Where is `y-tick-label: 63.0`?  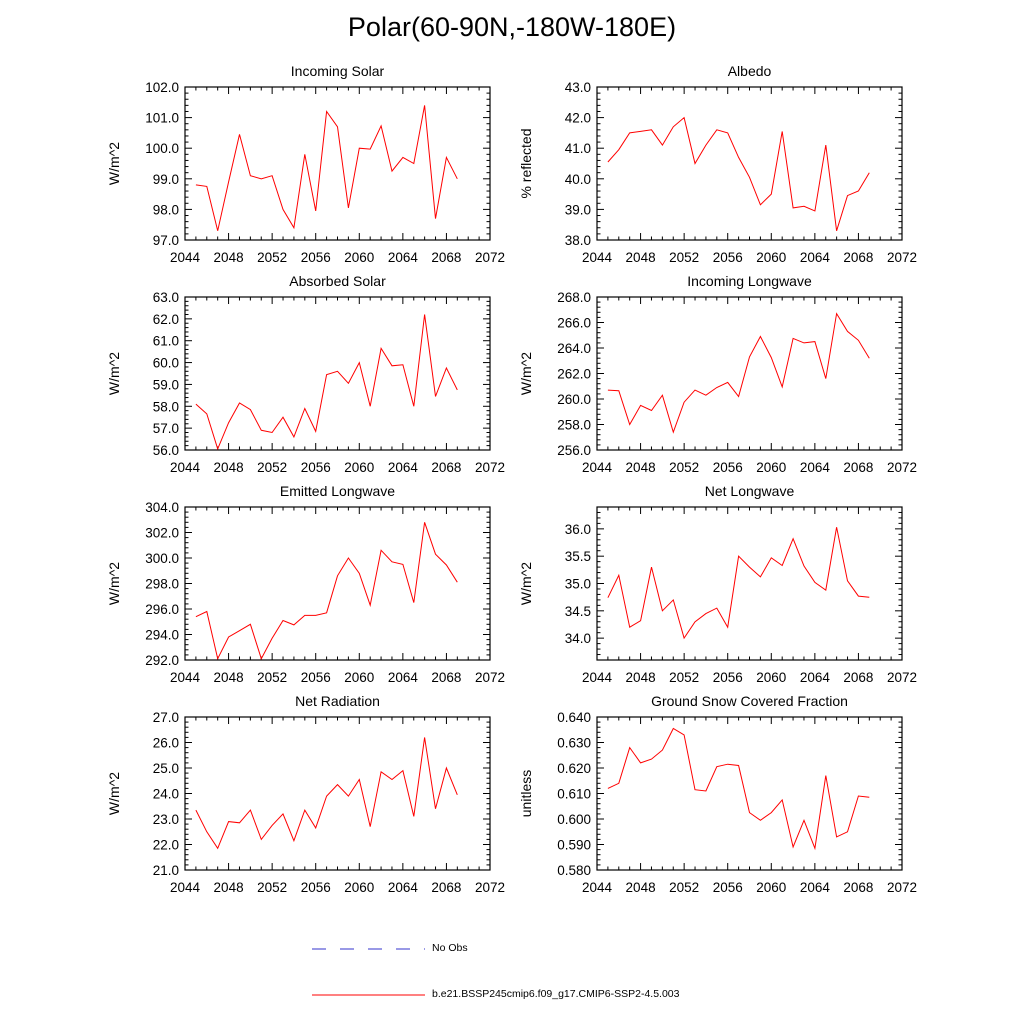
y-tick-label: 63.0 is located at coordinates (166, 297).